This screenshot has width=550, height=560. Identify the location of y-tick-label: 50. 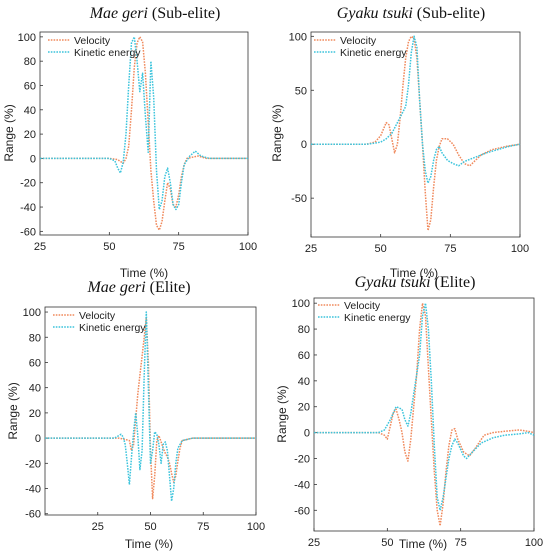
(301, 91).